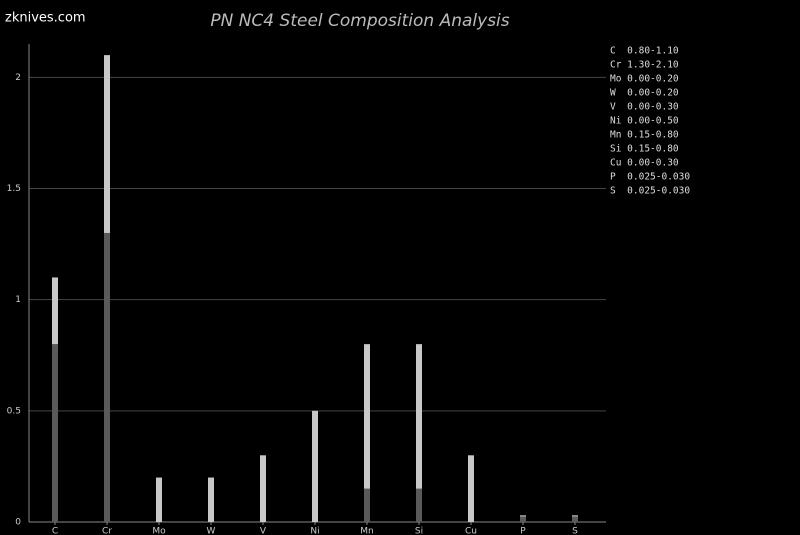 This screenshot has width=800, height=535. I want to click on x-tick-label: W, so click(211, 531).